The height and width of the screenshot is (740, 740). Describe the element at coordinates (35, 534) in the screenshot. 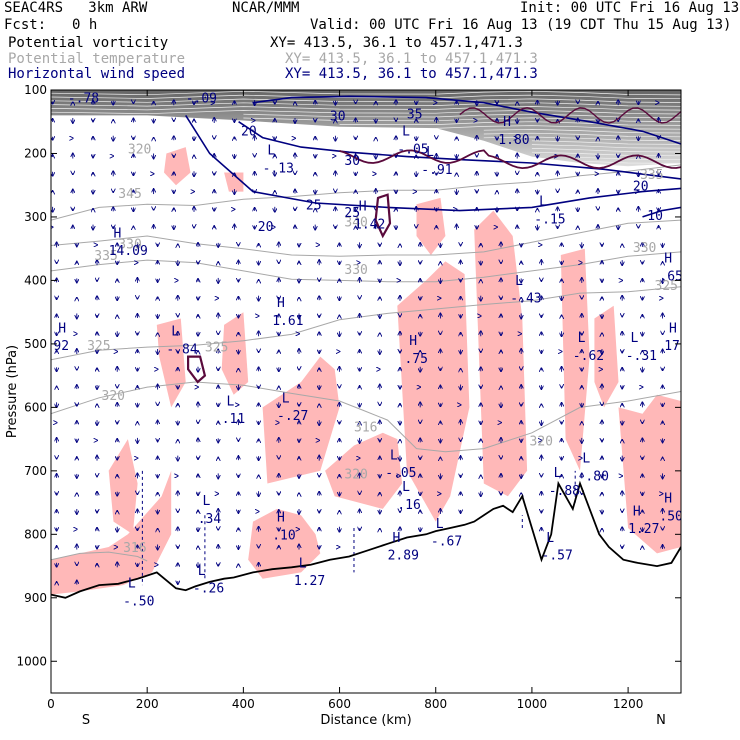

I see `y-tick-label: 800` at that location.